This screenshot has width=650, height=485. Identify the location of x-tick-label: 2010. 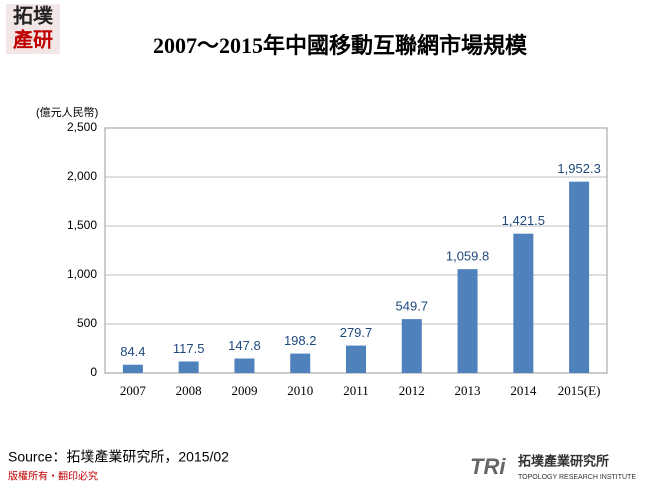
(300, 390).